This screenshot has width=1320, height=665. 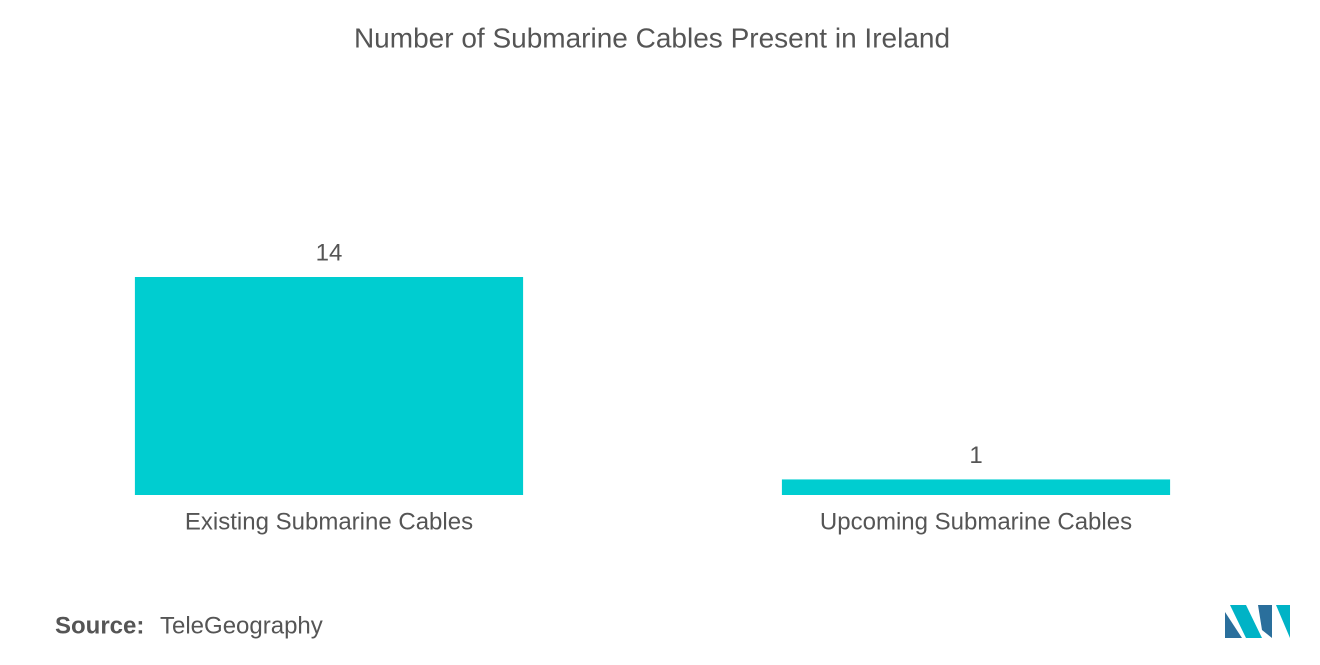 I want to click on value-label: 14, so click(x=329, y=252).